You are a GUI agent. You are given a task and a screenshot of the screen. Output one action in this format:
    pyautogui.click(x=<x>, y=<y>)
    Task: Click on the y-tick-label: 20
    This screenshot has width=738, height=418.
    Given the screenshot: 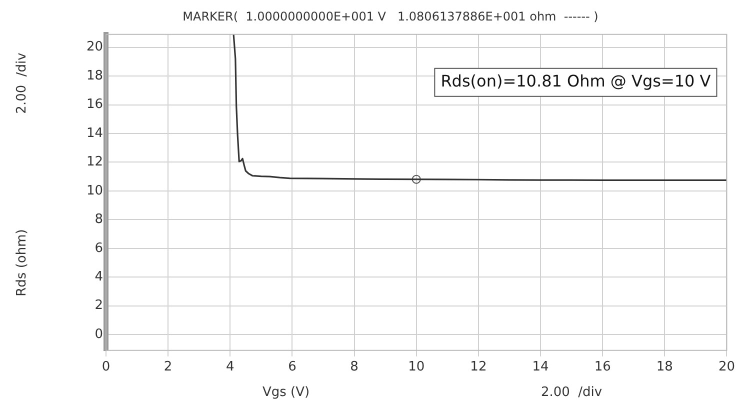 What is the action you would take?
    pyautogui.click(x=94, y=47)
    